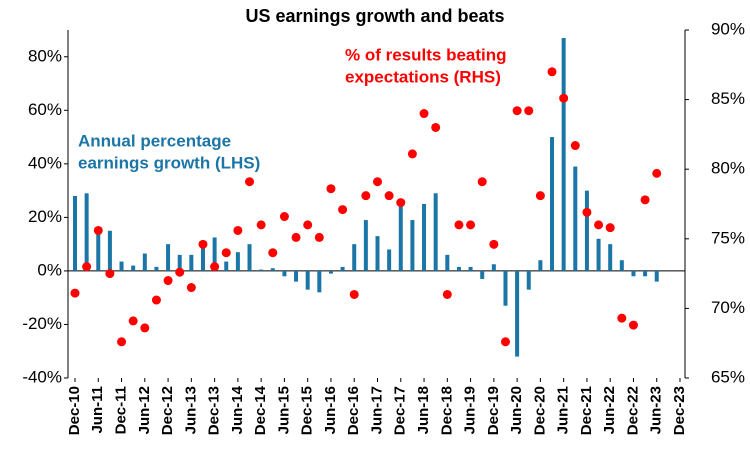 The width and height of the screenshot is (750, 455). Describe the element at coordinates (214, 410) in the screenshot. I see `x-tick-label: Dec-13` at that location.